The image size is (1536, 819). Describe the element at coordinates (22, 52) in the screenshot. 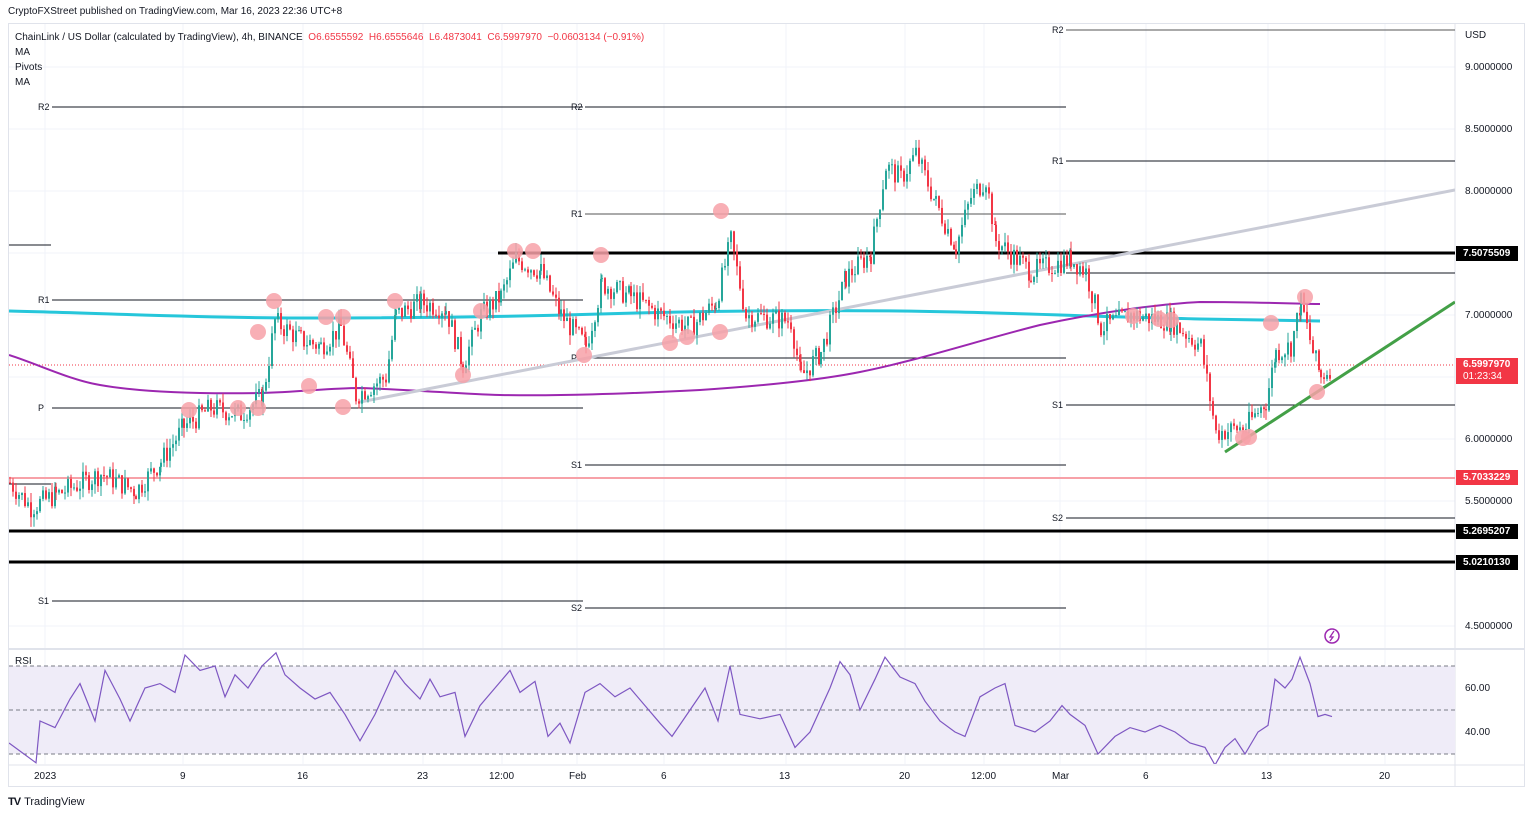

I see `indicator-ma-1: MA` at that location.